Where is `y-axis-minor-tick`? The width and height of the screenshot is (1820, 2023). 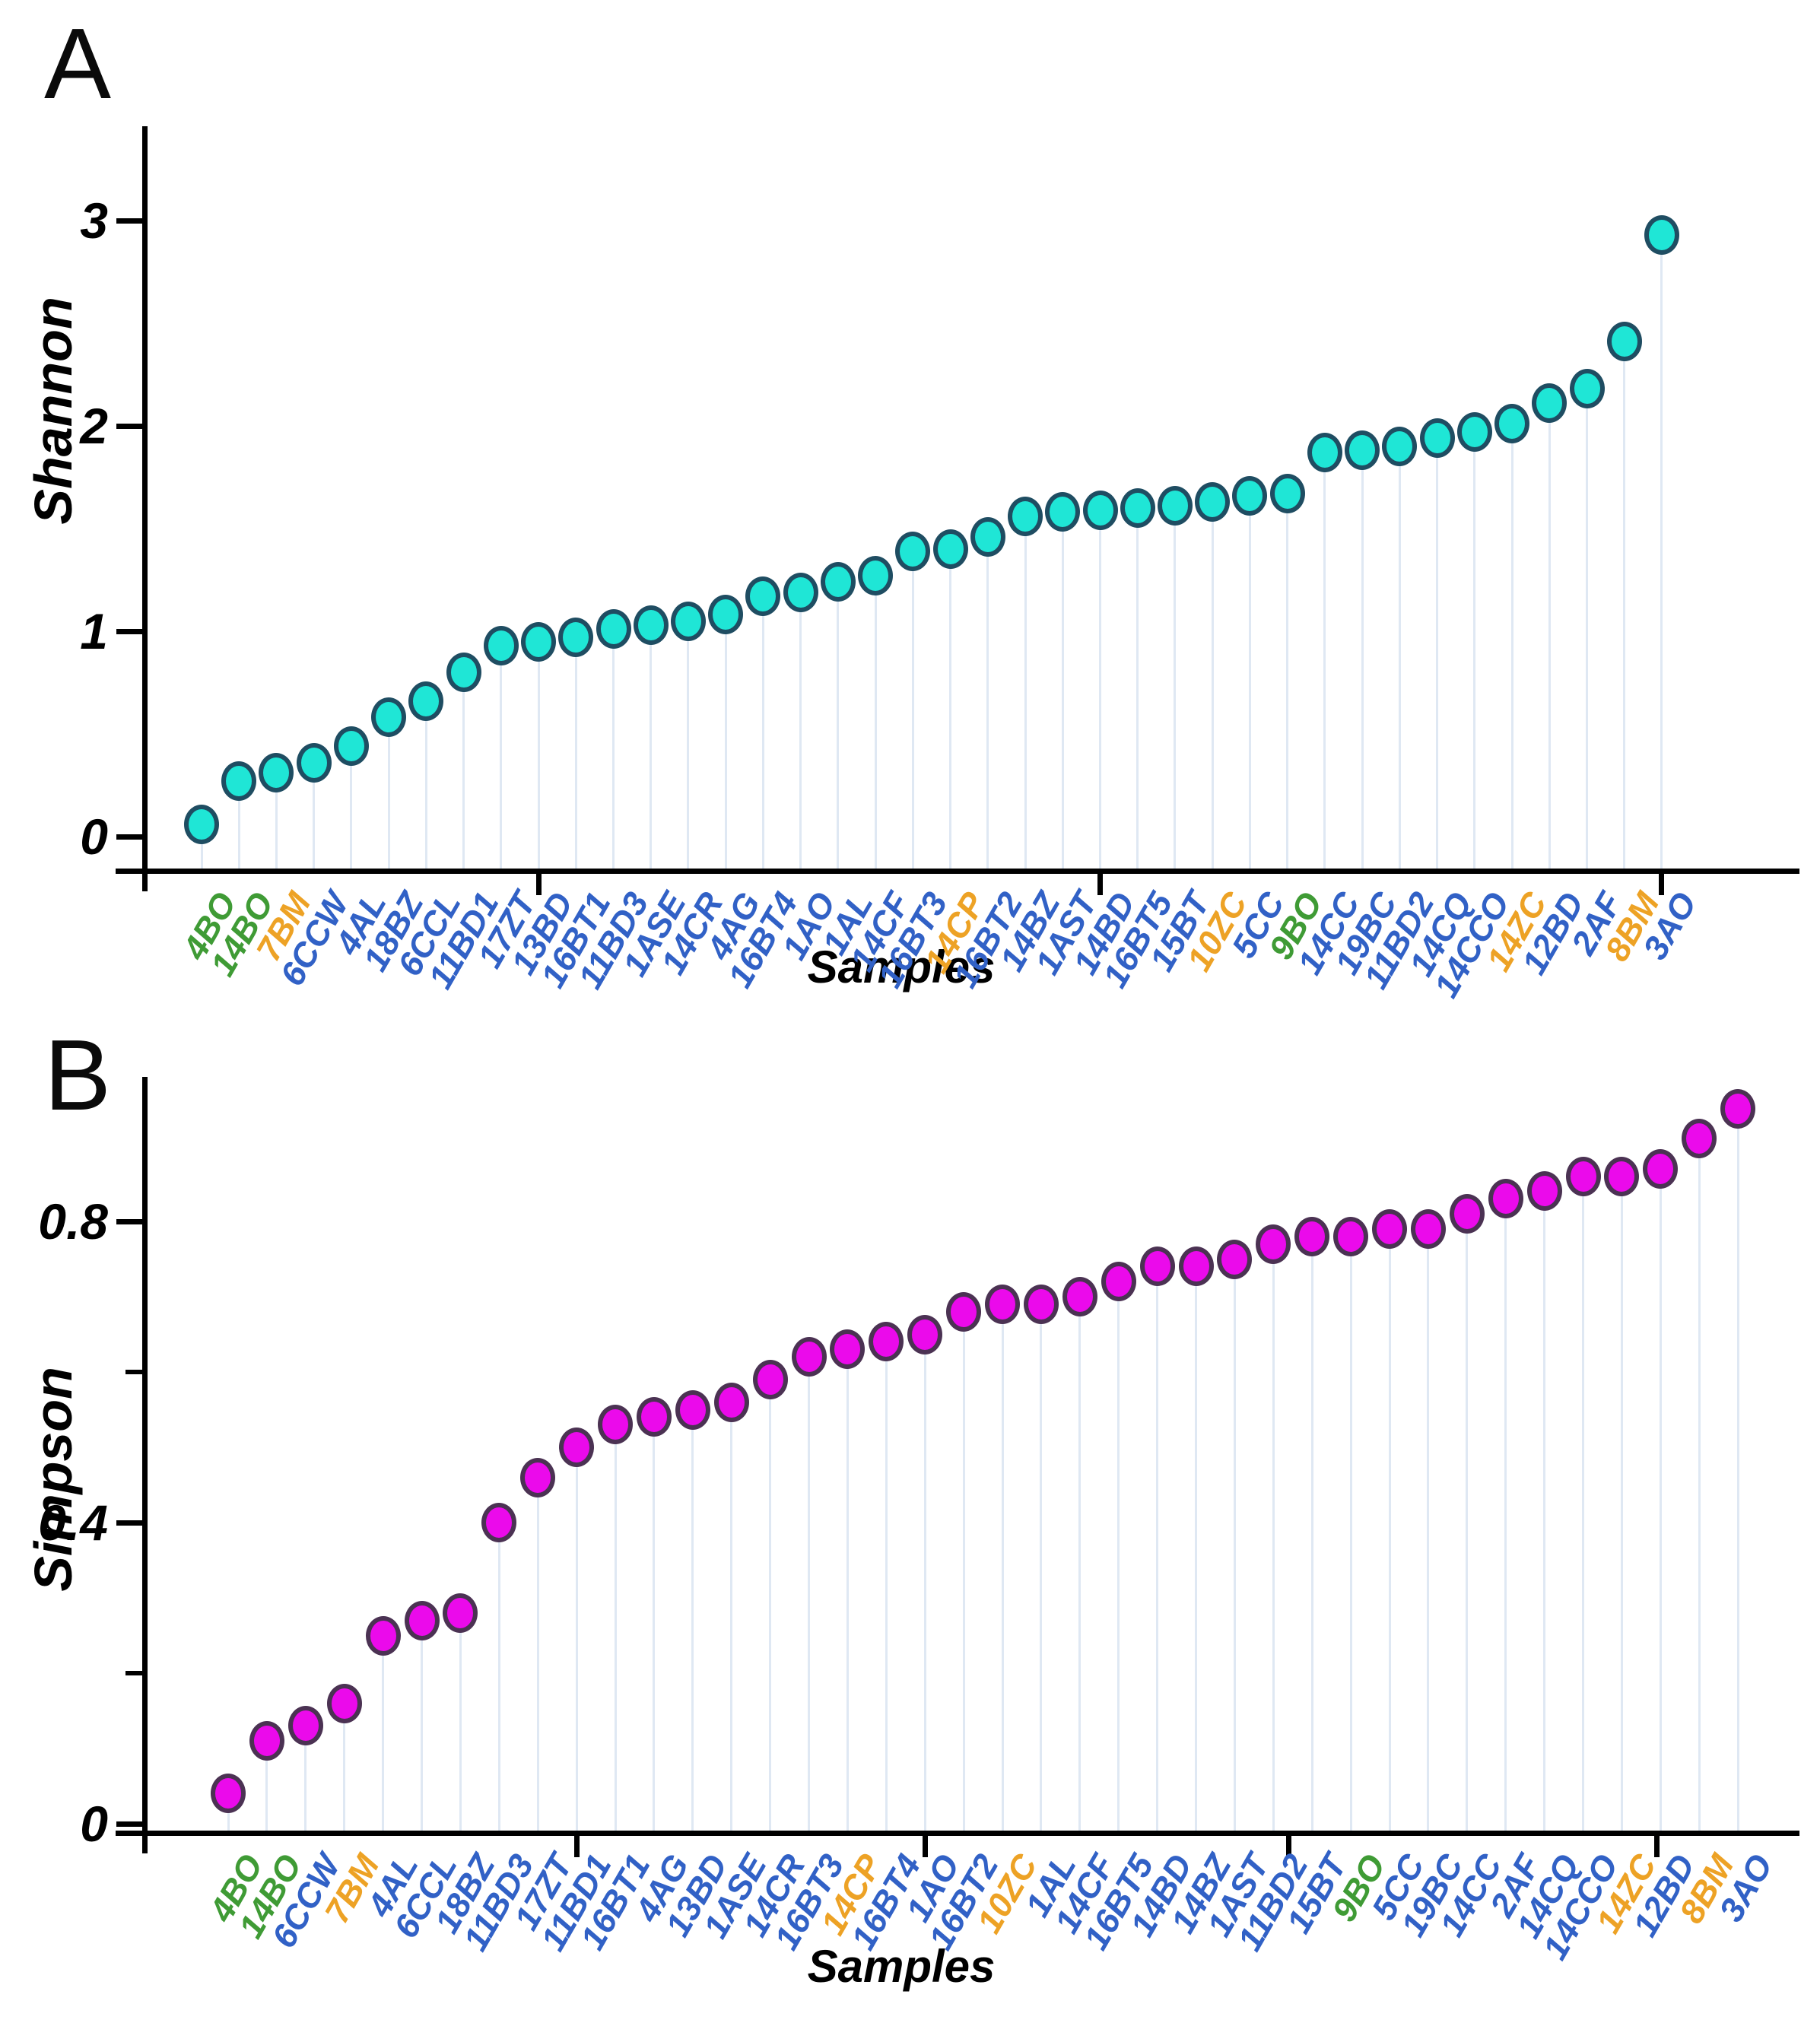 y-axis-minor-tick is located at coordinates (133, 1372).